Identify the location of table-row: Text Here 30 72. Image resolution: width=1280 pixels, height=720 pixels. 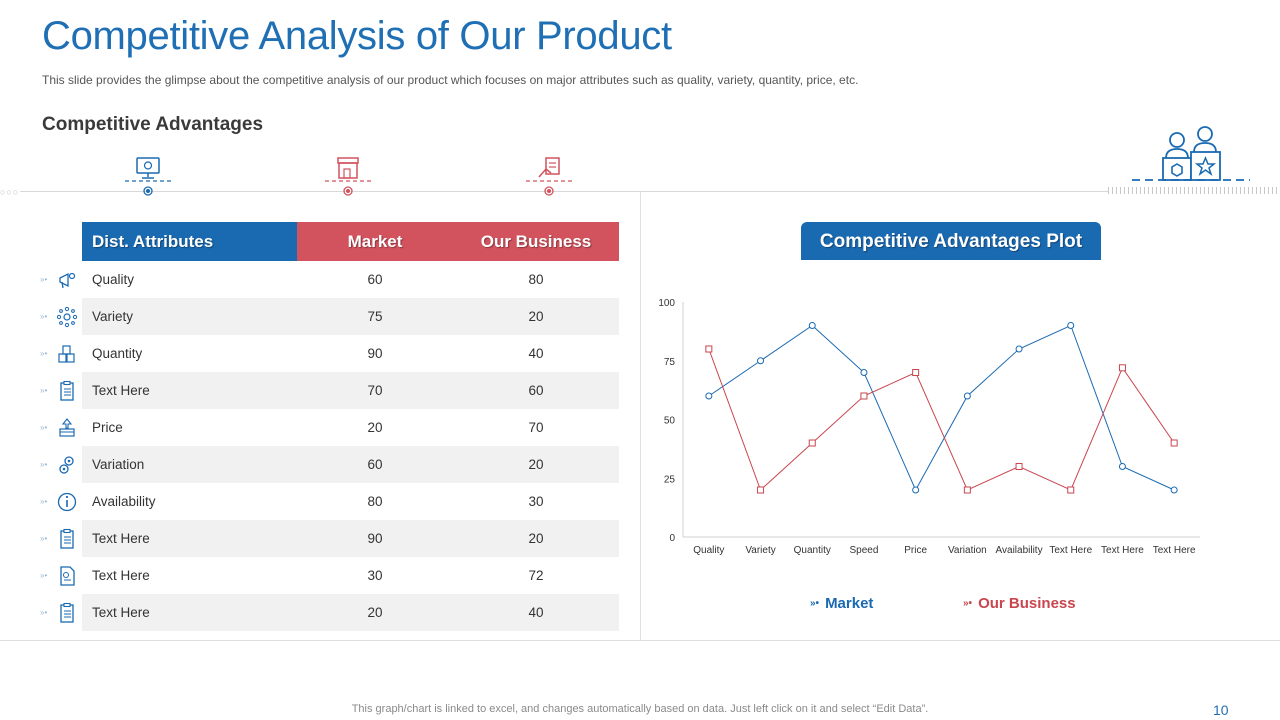
(350, 575).